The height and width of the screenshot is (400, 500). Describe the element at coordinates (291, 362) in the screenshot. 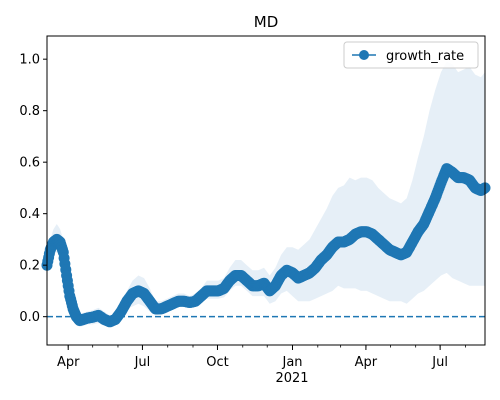

I see `x-tick-label: Jan` at that location.